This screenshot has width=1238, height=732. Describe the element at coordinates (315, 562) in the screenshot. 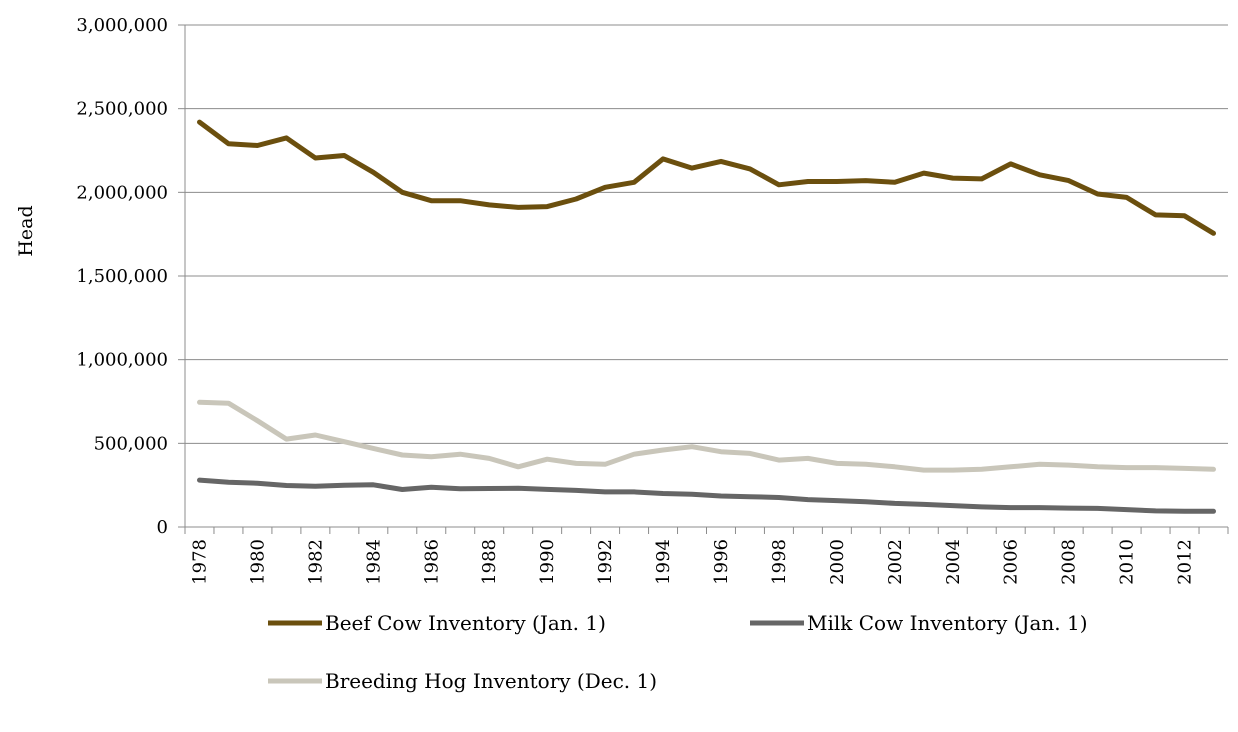

I see `x-tick-label: 1982` at that location.